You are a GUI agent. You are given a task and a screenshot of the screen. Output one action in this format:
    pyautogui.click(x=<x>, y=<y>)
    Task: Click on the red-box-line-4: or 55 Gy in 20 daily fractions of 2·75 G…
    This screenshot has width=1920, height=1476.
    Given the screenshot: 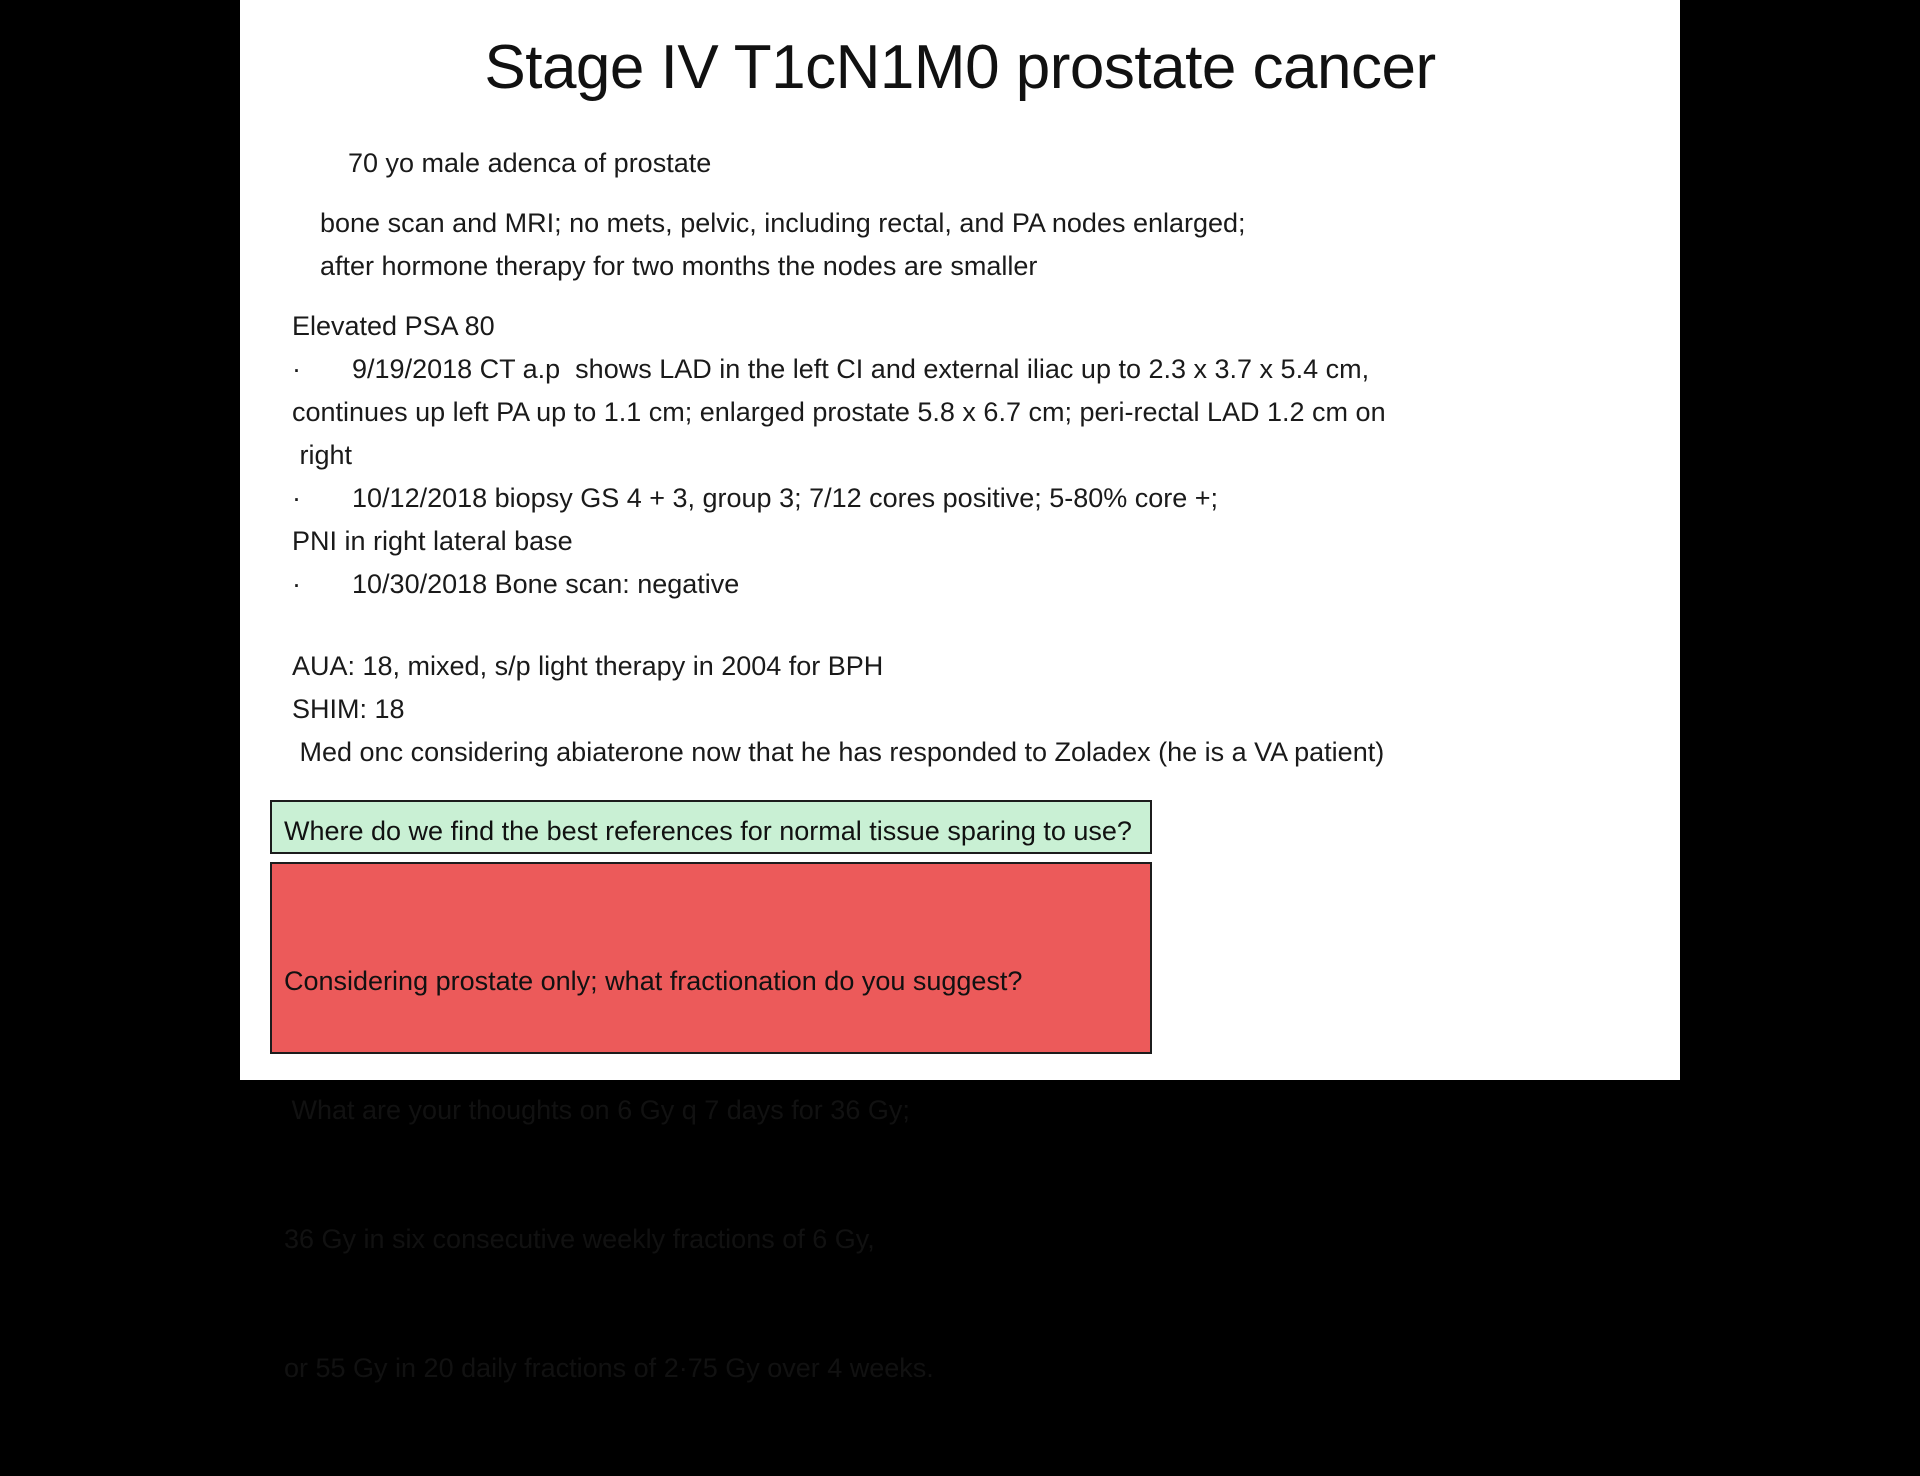 What is the action you would take?
    pyautogui.click(x=609, y=1368)
    